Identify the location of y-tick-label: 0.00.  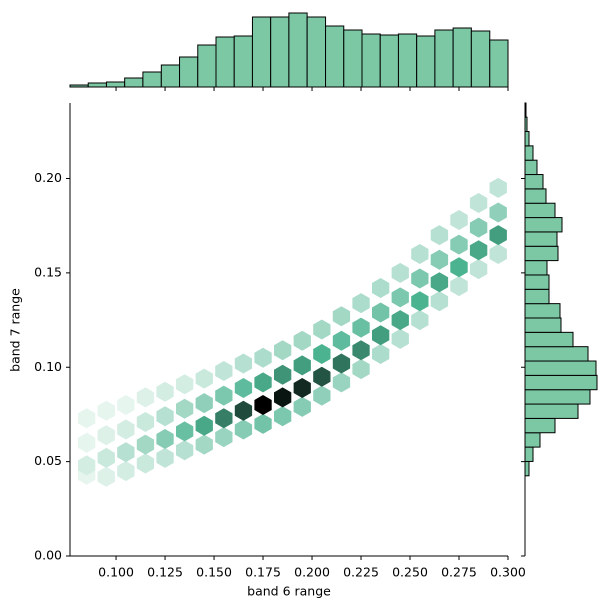
(48, 555).